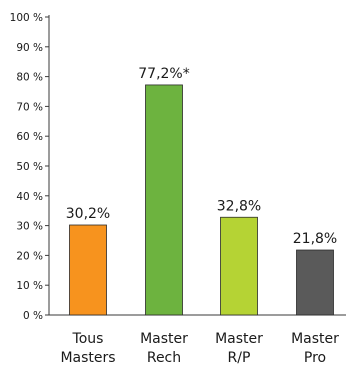  What do you see at coordinates (29, 137) in the screenshot?
I see `y-tick-label: 60 %` at bounding box center [29, 137].